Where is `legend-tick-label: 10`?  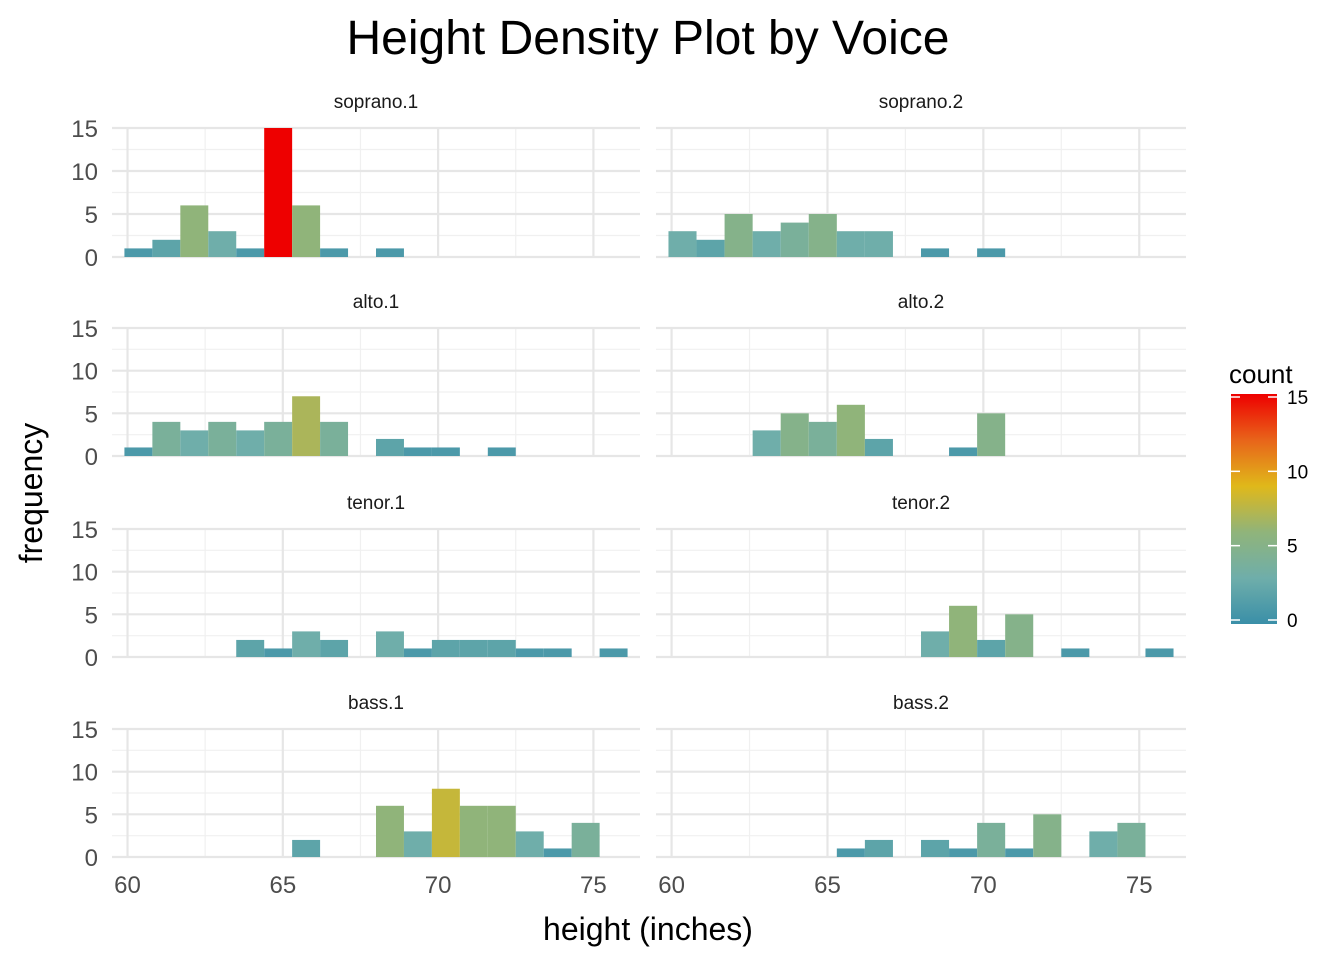 legend-tick-label: 10 is located at coordinates (1297, 472).